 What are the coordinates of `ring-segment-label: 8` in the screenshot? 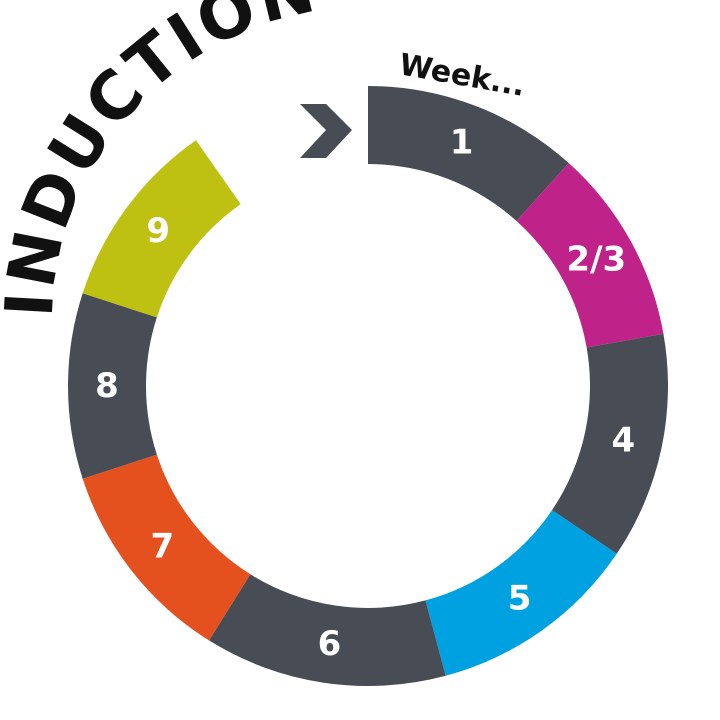 It's located at (107, 386).